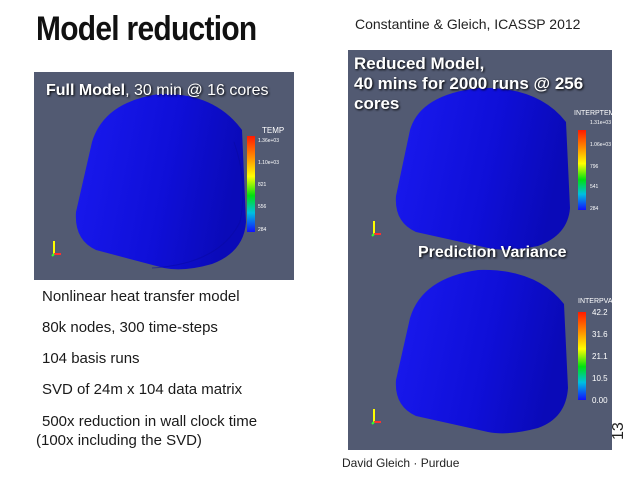  Describe the element at coordinates (582, 170) in the screenshot. I see `interptemp-colorbar` at that location.